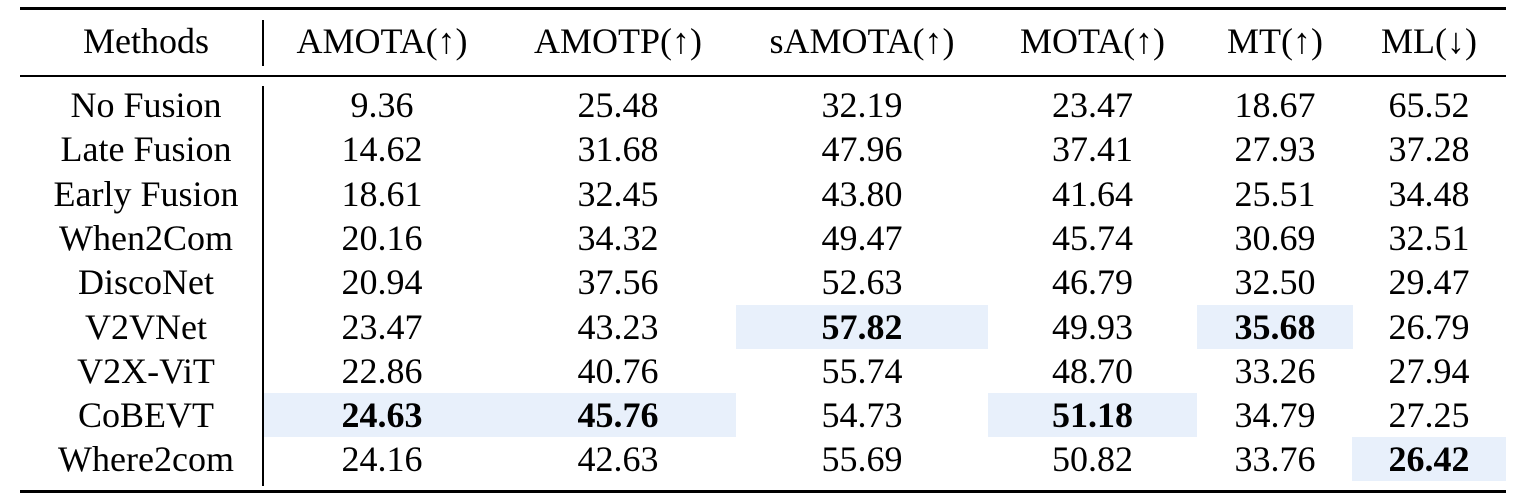 Image resolution: width=1515 pixels, height=499 pixels. Describe the element at coordinates (763, 491) in the screenshot. I see `bottom-rule` at that location.